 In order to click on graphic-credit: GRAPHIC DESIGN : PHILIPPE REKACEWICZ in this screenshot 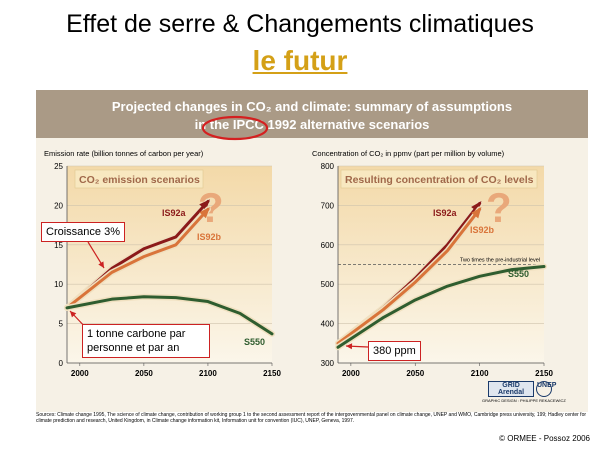, I will do `click(524, 400)`.